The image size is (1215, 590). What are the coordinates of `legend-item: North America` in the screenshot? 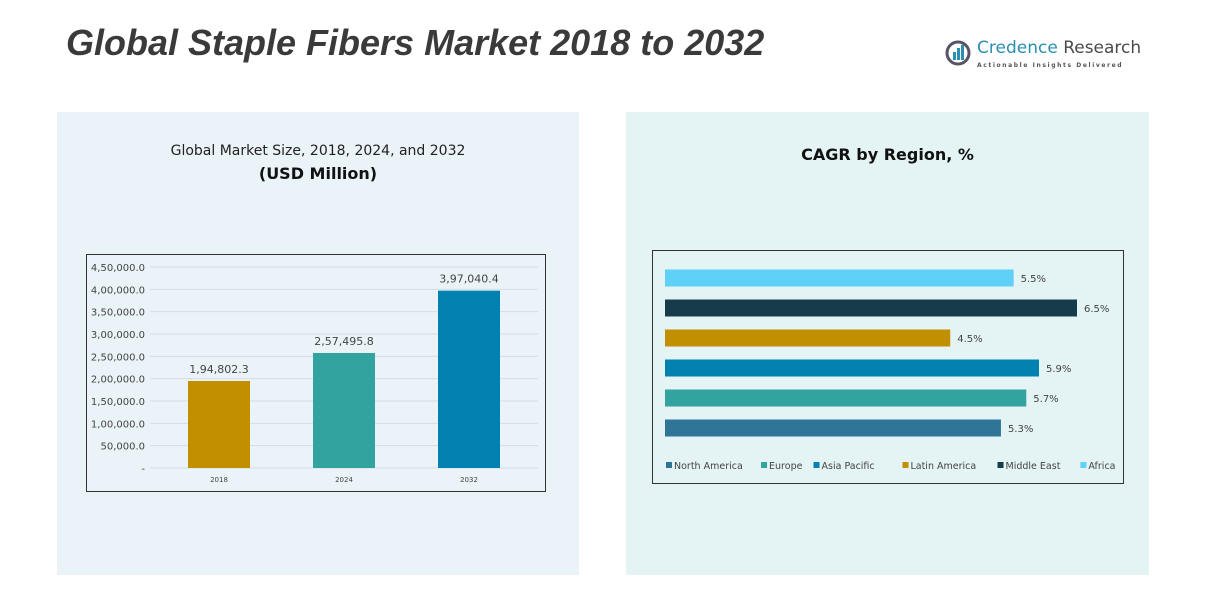 It's located at (708, 466).